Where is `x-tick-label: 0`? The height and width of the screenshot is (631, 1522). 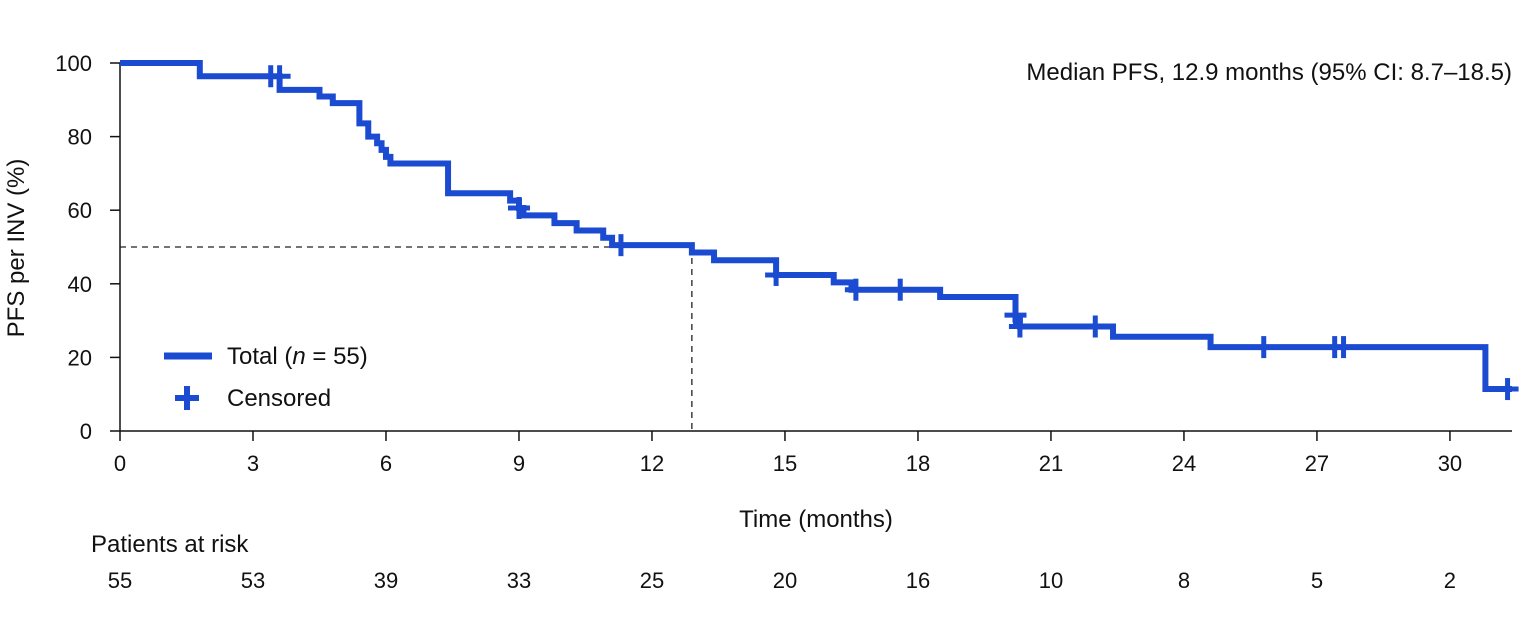
x-tick-label: 0 is located at coordinates (120, 463).